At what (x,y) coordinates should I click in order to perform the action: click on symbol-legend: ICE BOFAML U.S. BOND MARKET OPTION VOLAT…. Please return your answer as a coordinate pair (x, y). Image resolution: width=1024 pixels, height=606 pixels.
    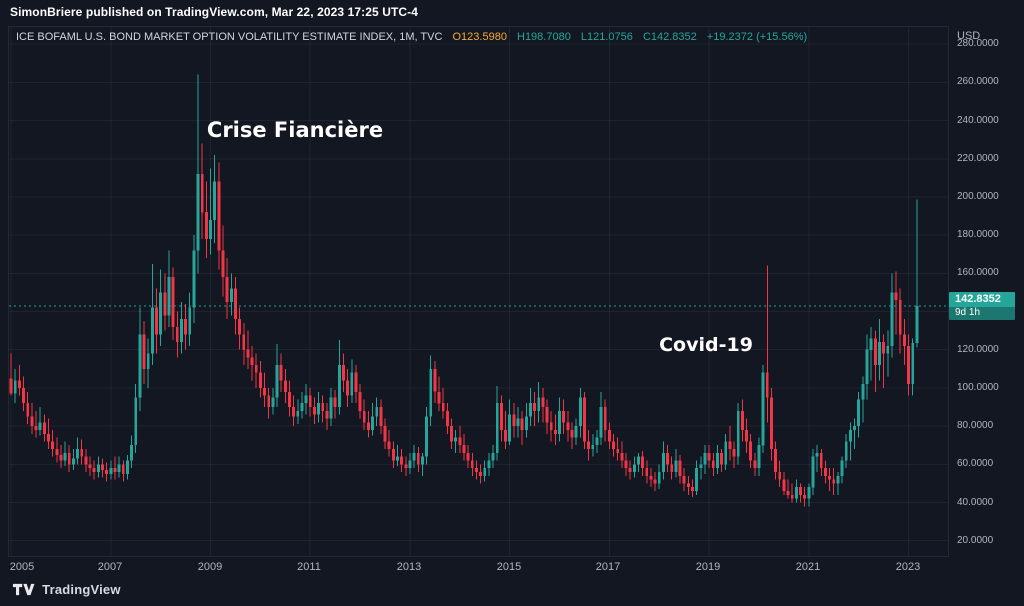
    Looking at the image, I should click on (411, 37).